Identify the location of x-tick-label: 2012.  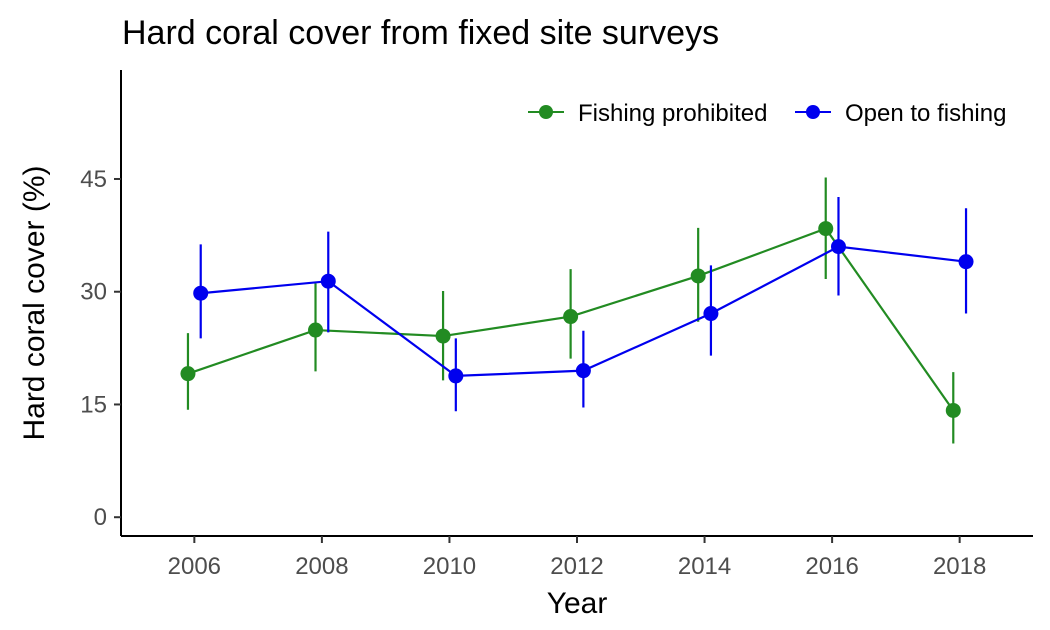
(576, 566).